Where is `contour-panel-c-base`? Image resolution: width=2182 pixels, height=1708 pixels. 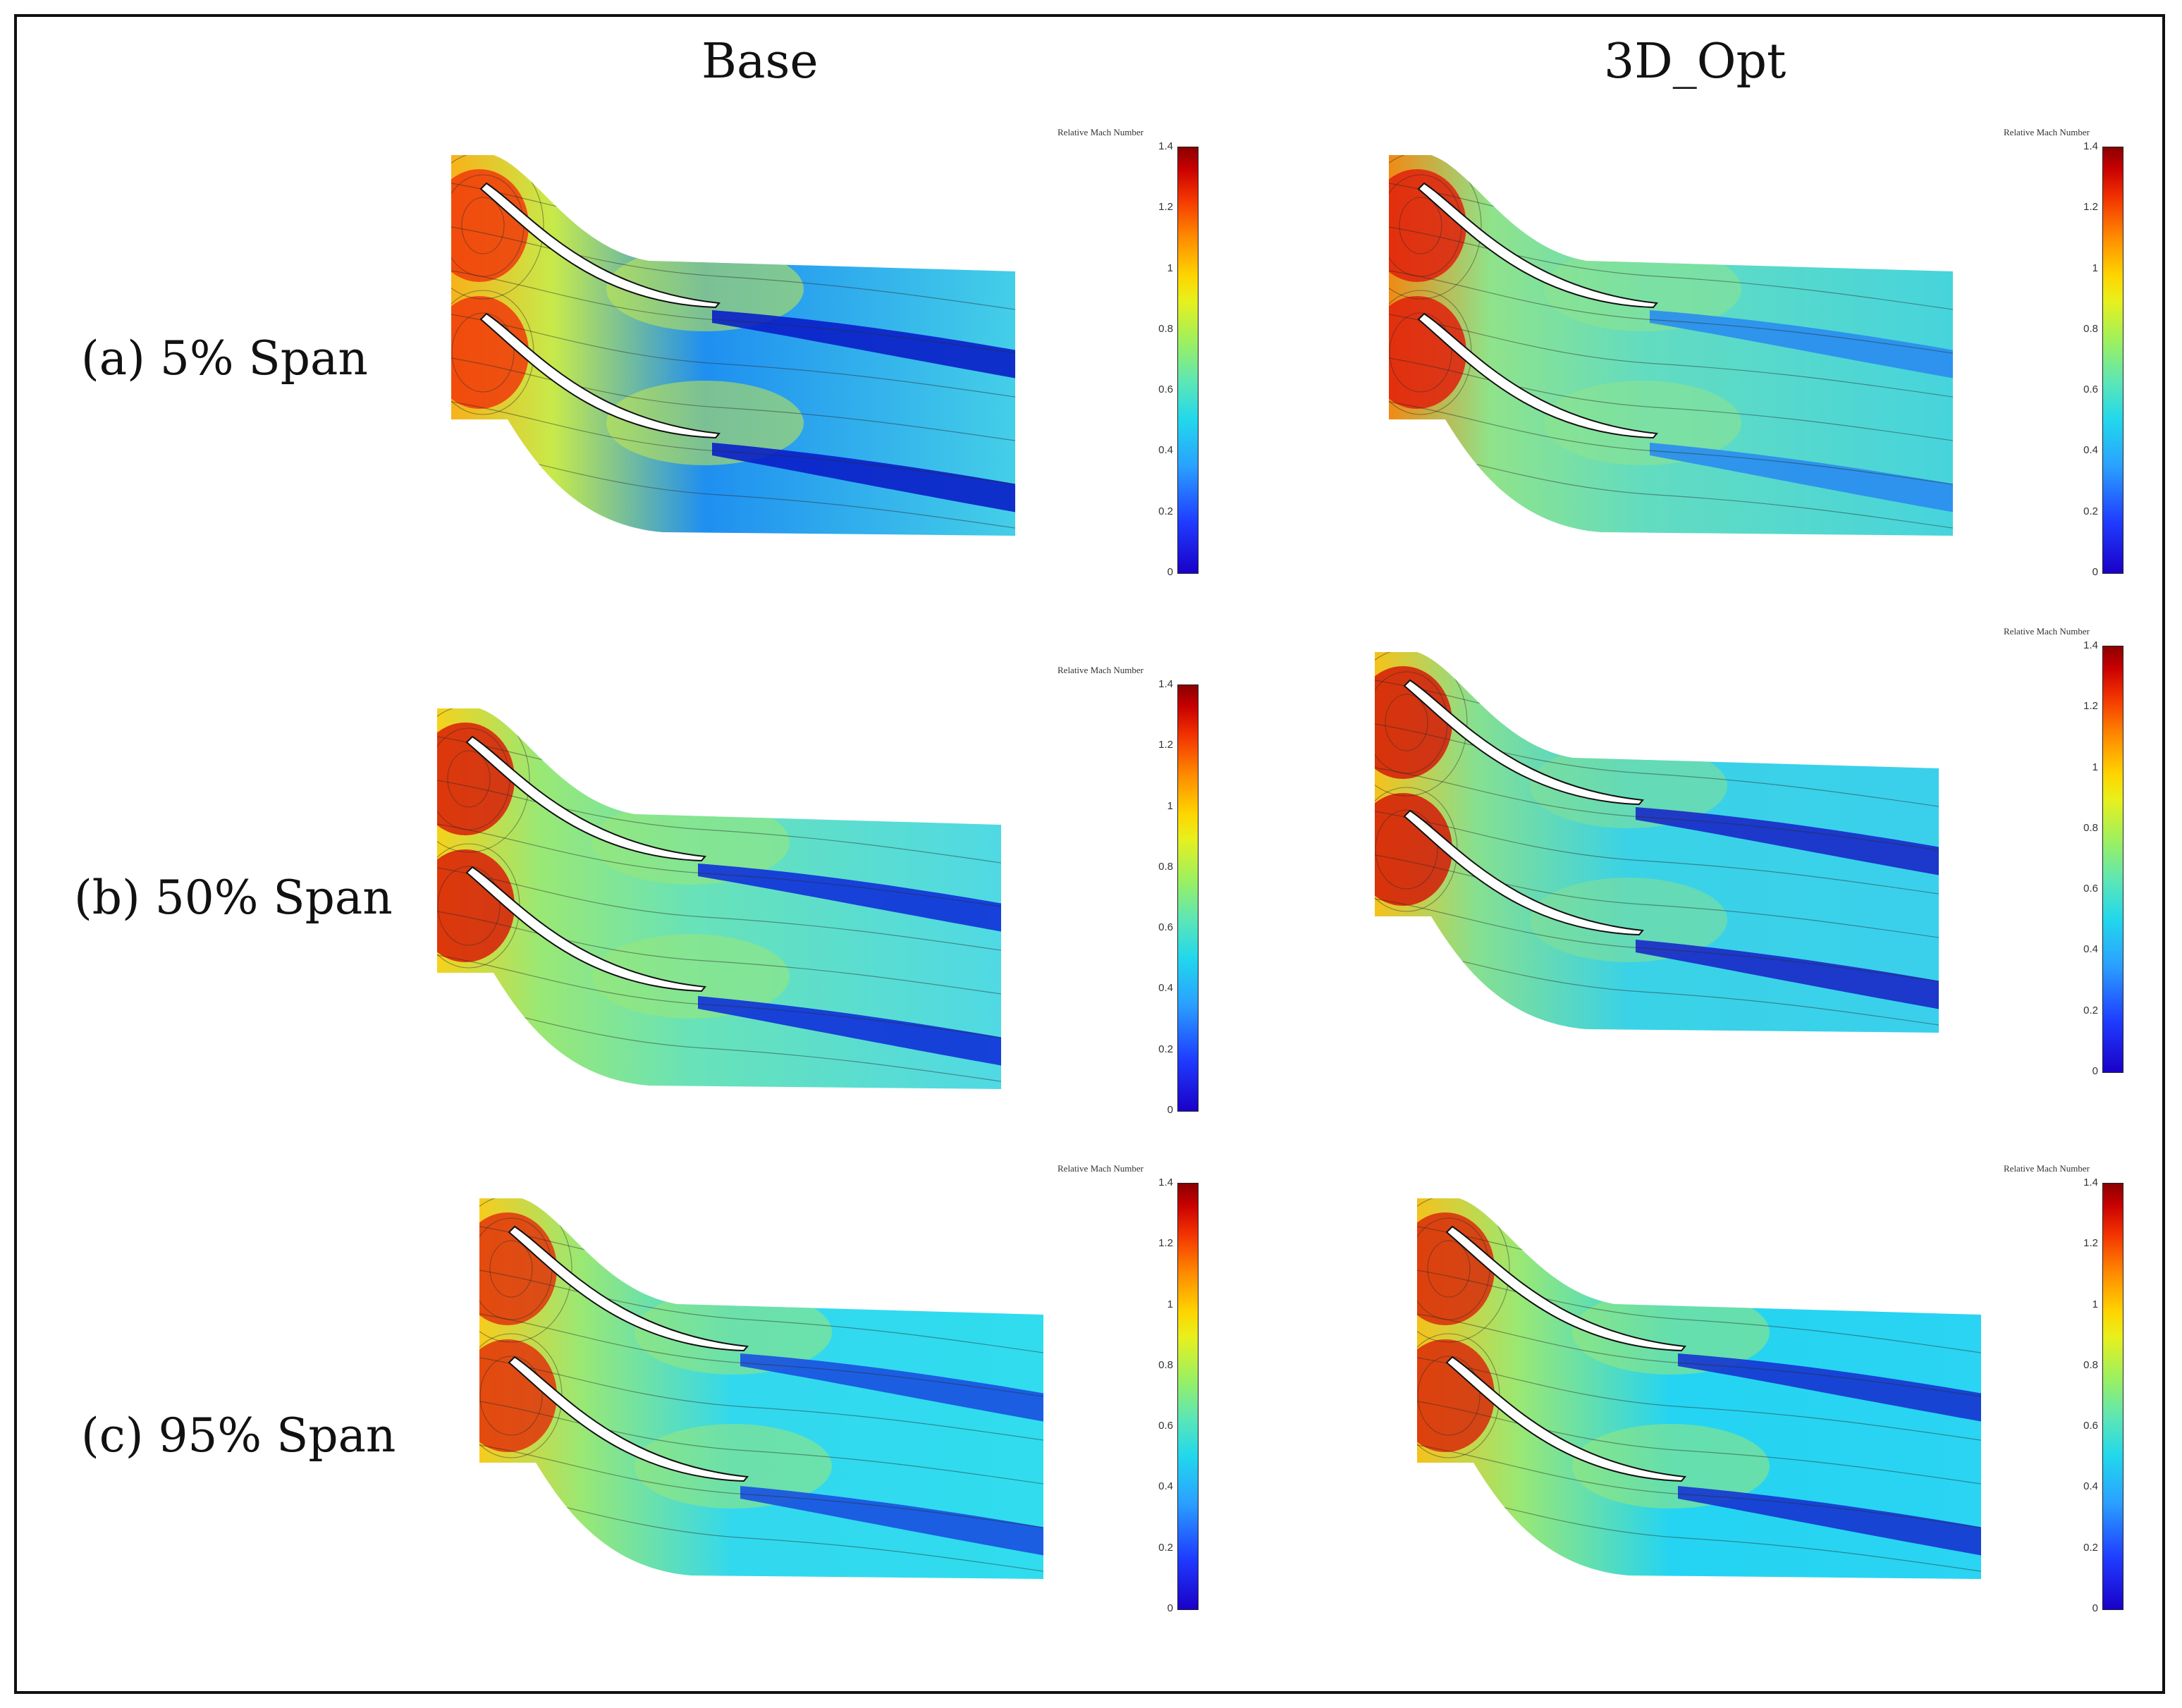
contour-panel-c-base is located at coordinates (796, 1388).